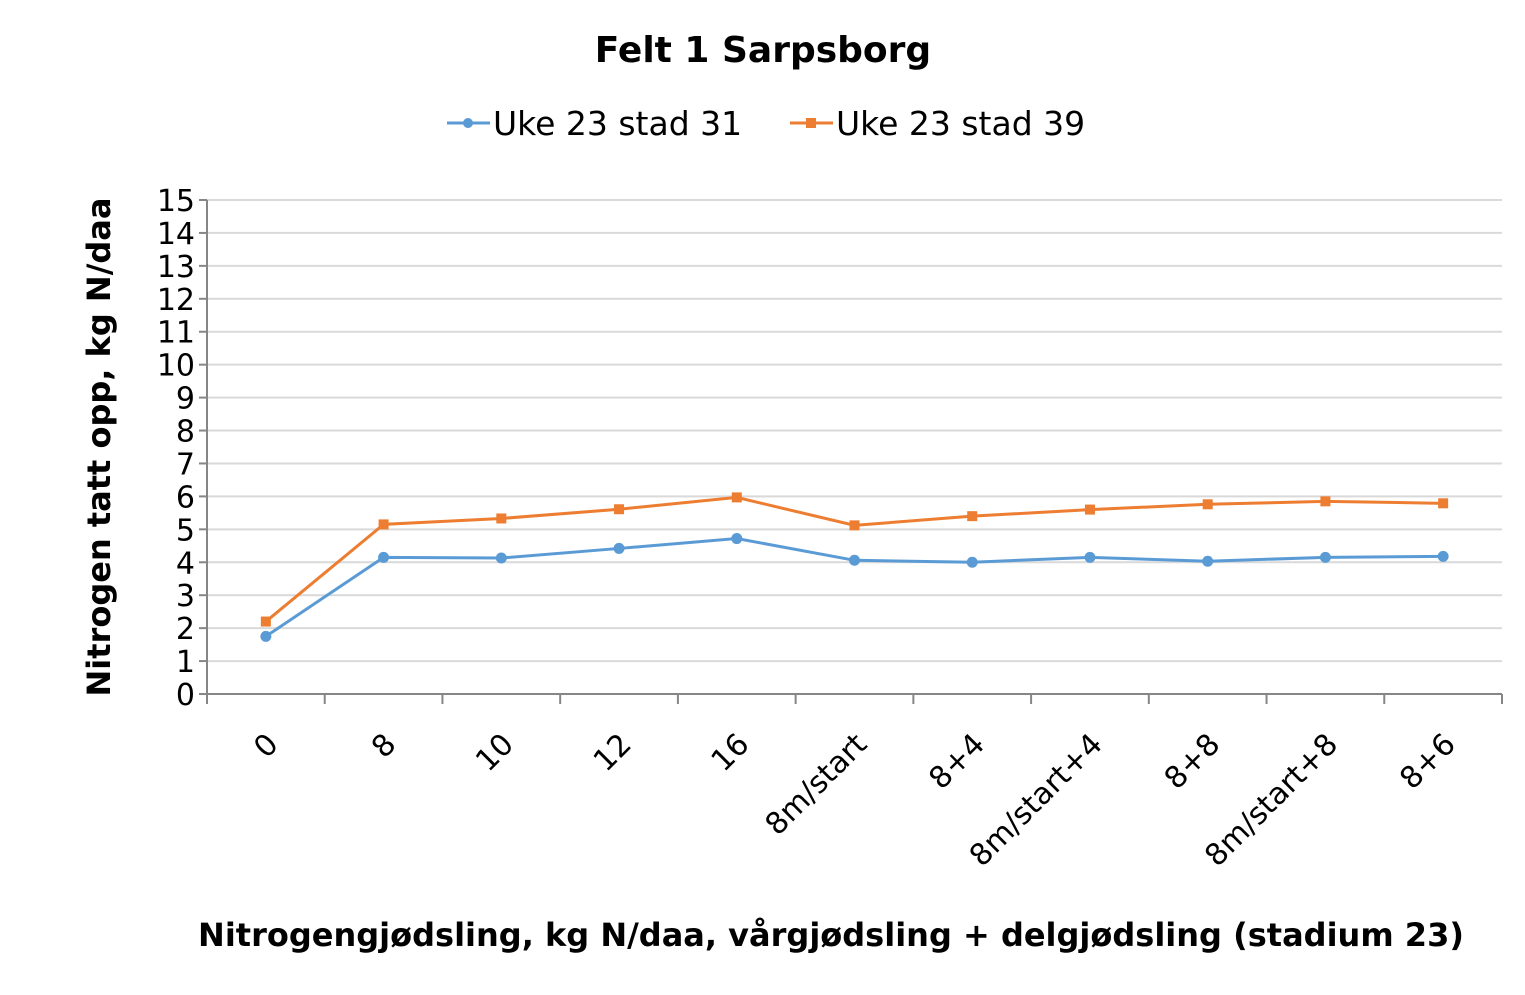  What do you see at coordinates (1193, 762) in the screenshot?
I see `x-tick-label: 8+8` at bounding box center [1193, 762].